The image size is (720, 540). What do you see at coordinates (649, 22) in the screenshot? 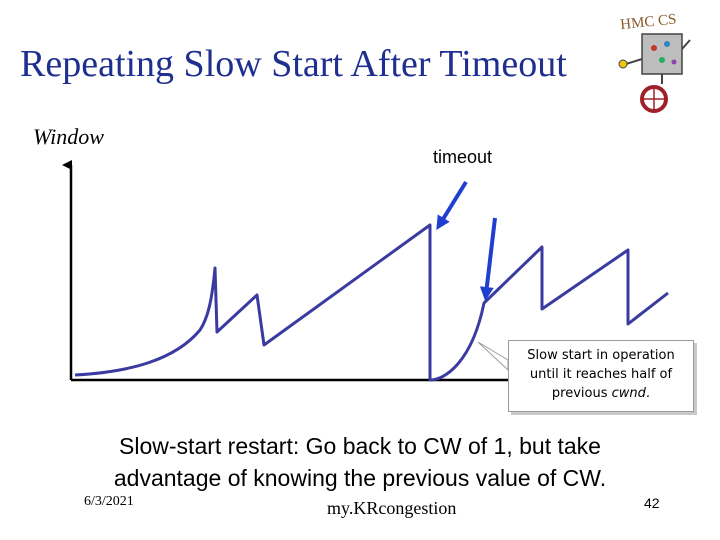
I see `logo-text: HMC CS` at bounding box center [649, 22].